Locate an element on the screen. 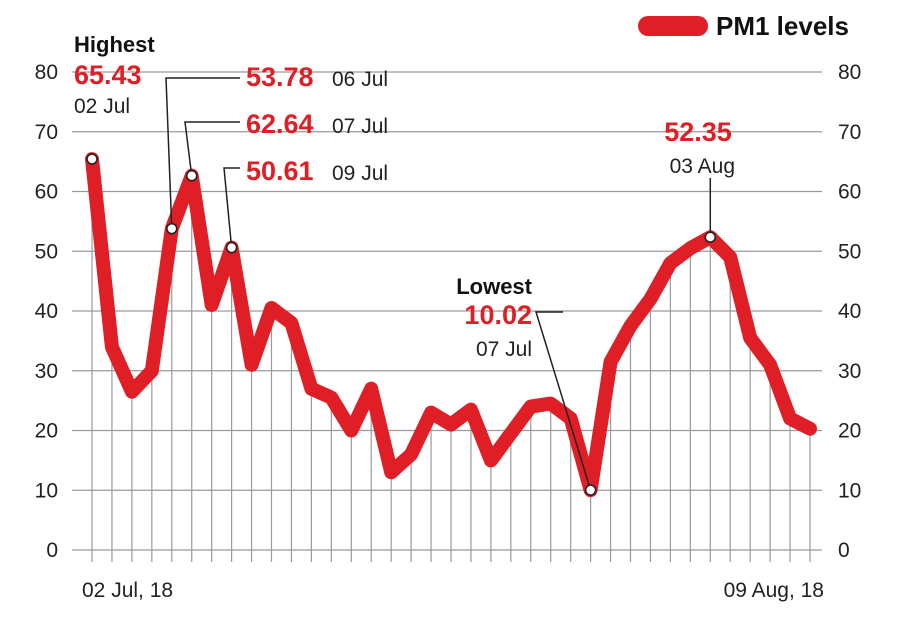  x-tick-label-first: 02 Jul, 18 is located at coordinates (127, 590).